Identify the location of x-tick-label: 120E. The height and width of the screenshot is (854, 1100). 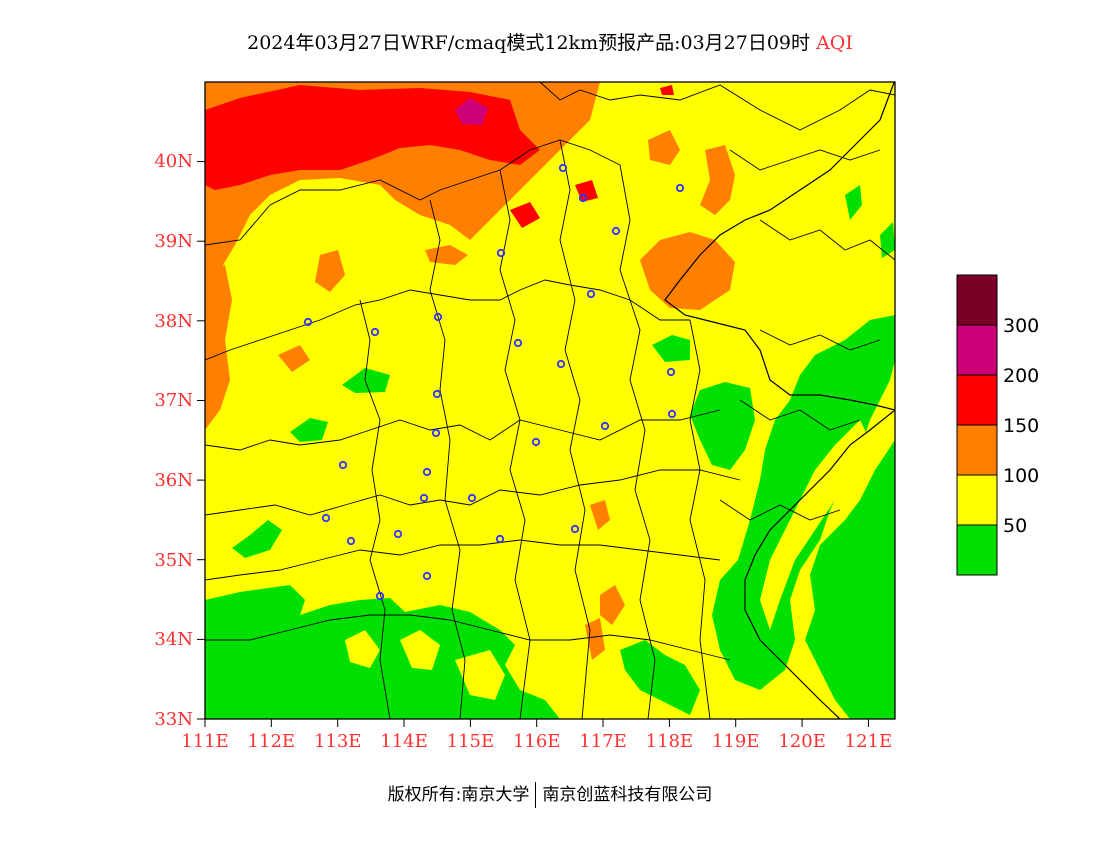
(802, 741).